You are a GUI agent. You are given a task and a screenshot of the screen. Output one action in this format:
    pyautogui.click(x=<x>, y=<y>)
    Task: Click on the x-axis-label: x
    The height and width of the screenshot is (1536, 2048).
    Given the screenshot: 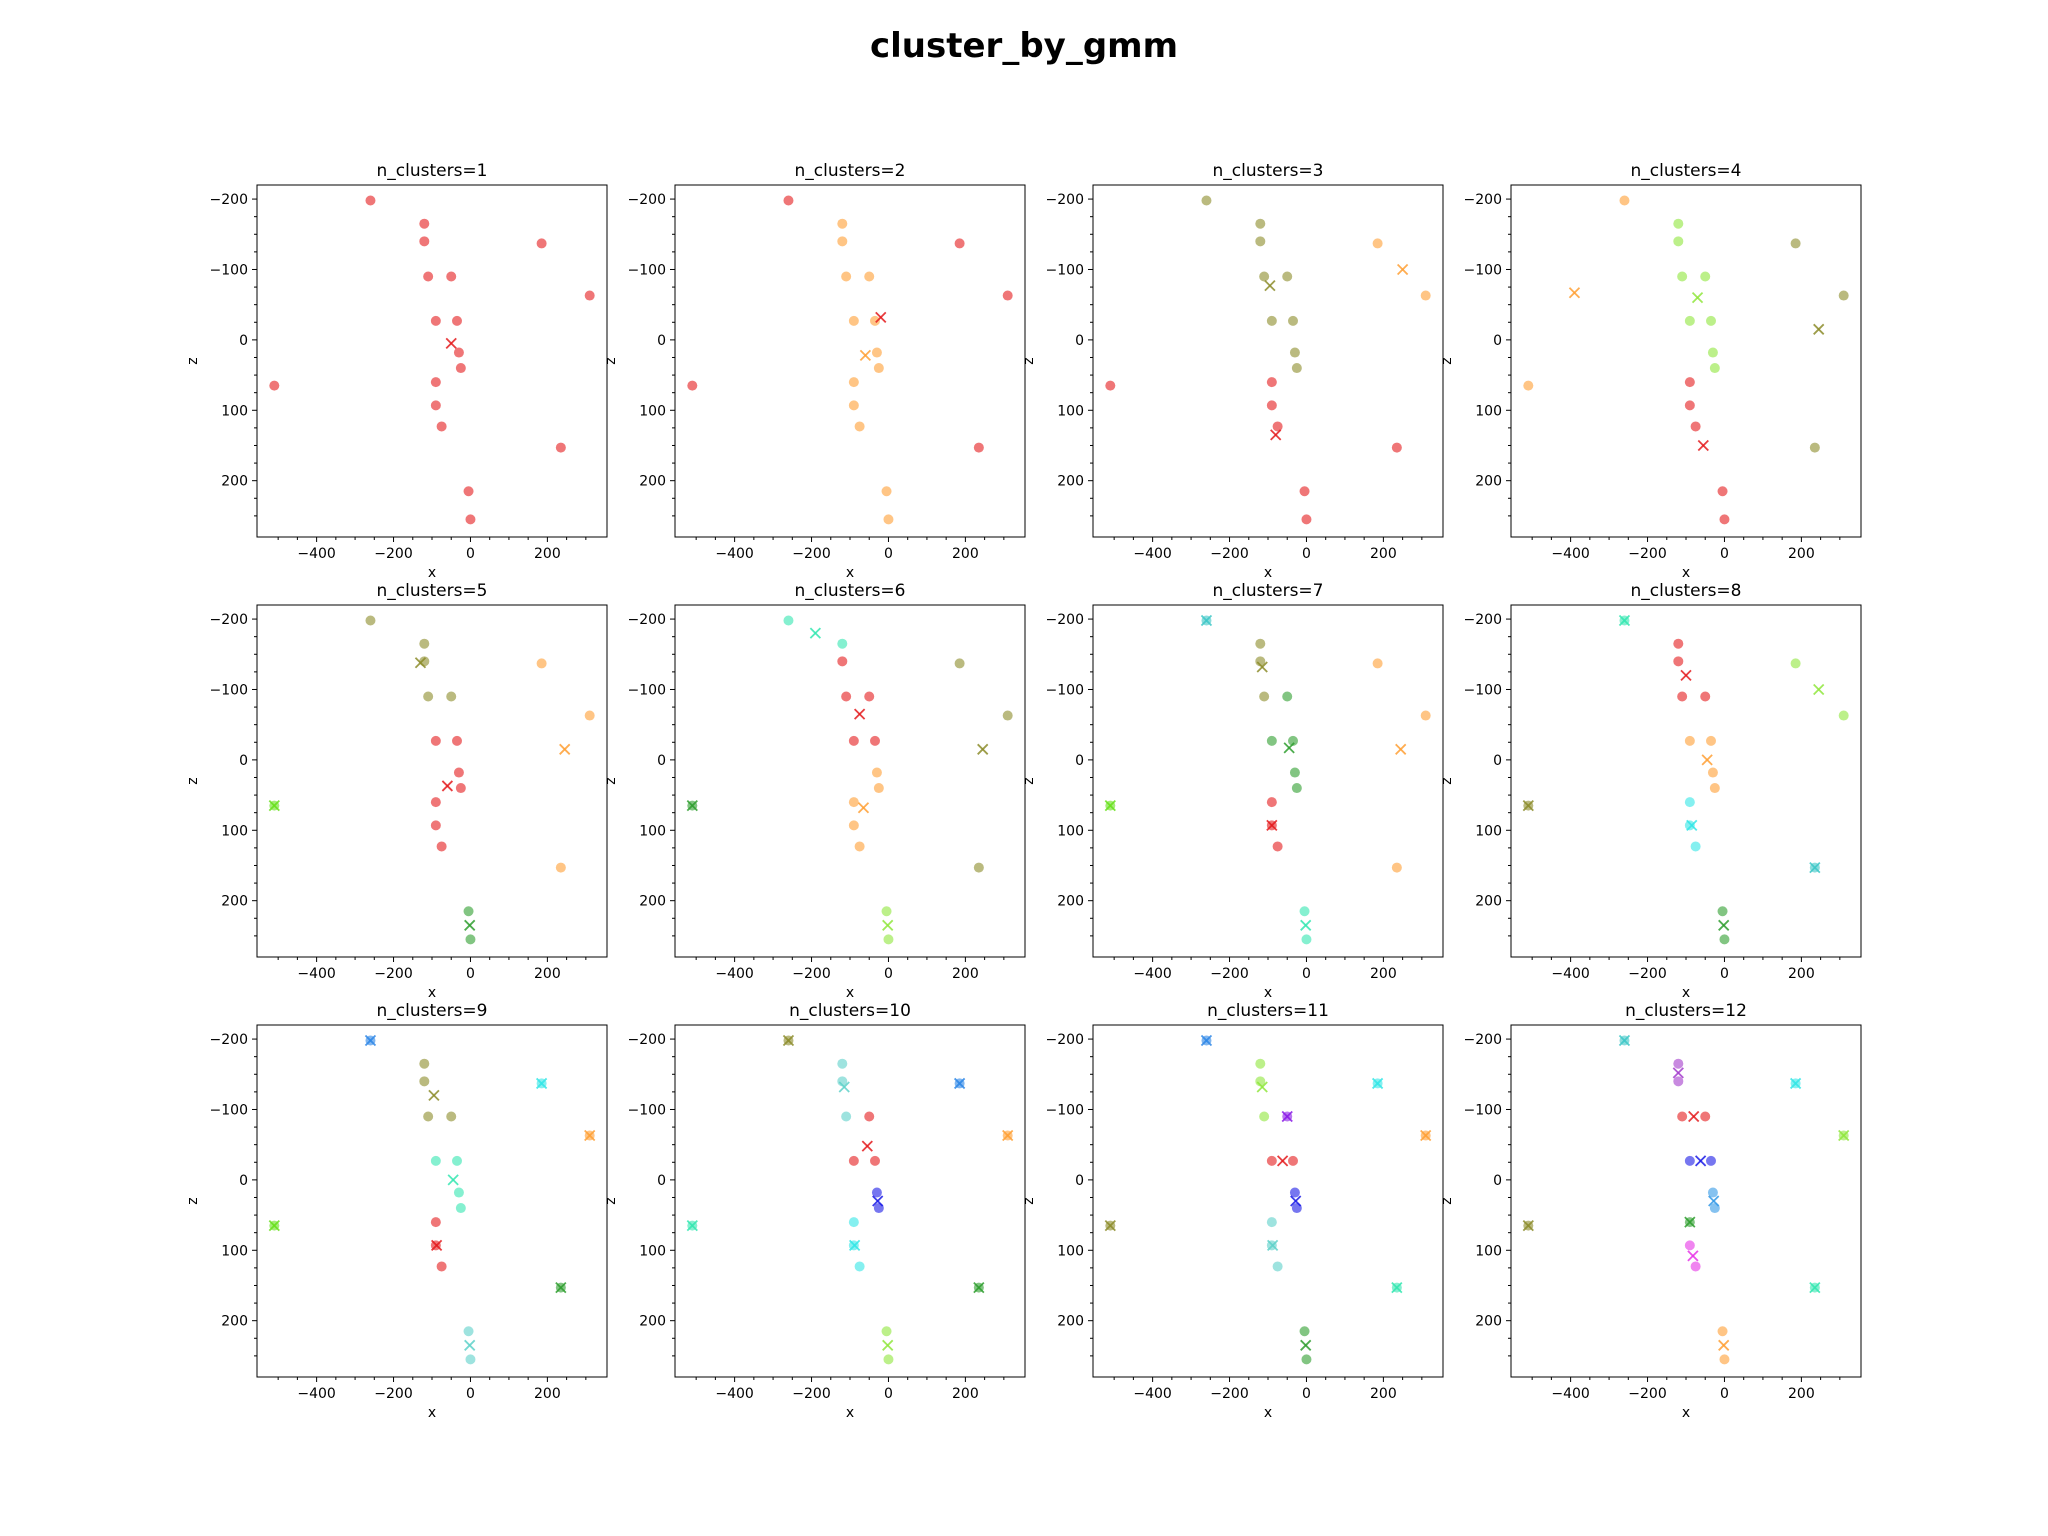 What is the action you would take?
    pyautogui.click(x=1268, y=573)
    